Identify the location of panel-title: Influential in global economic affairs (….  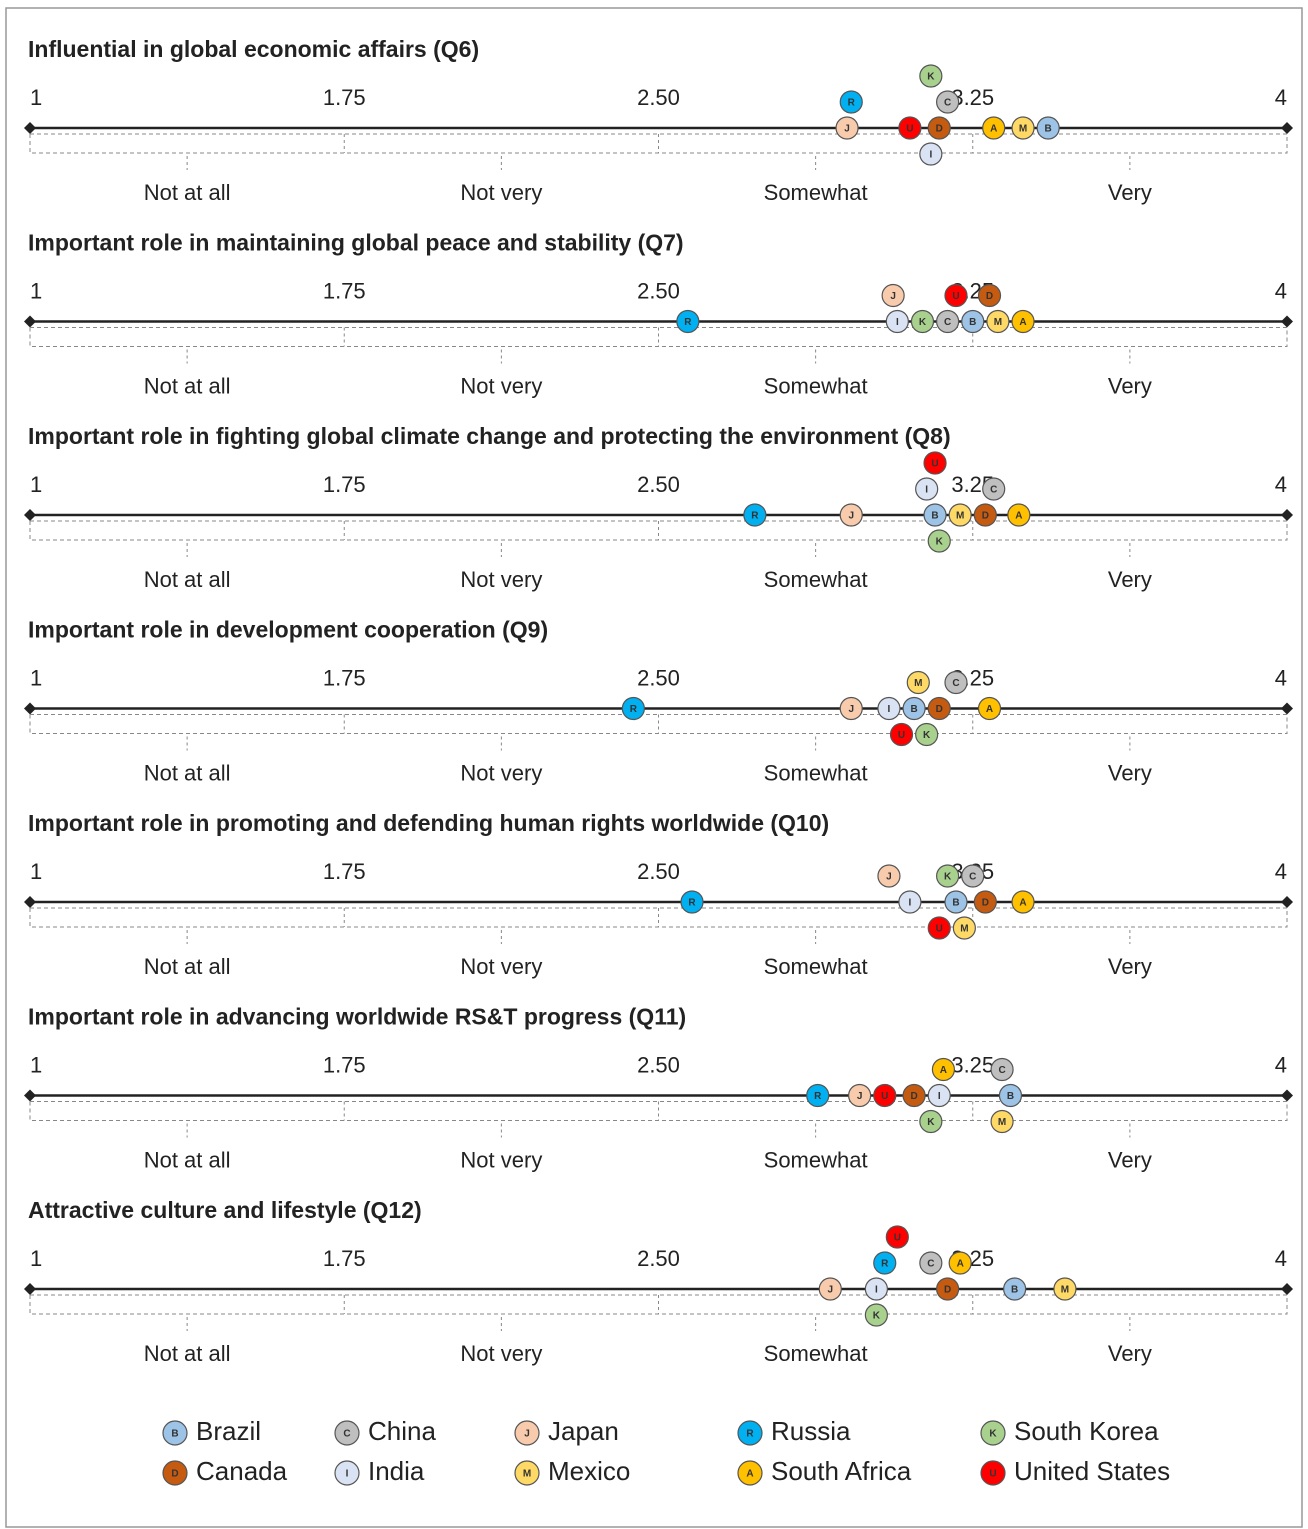
(253, 49).